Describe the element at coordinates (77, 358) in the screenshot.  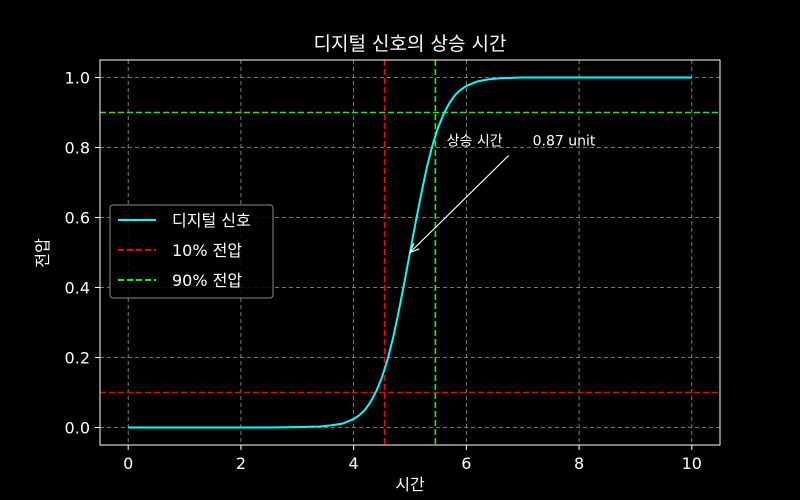
I see `y-tick-label: 0.2` at that location.